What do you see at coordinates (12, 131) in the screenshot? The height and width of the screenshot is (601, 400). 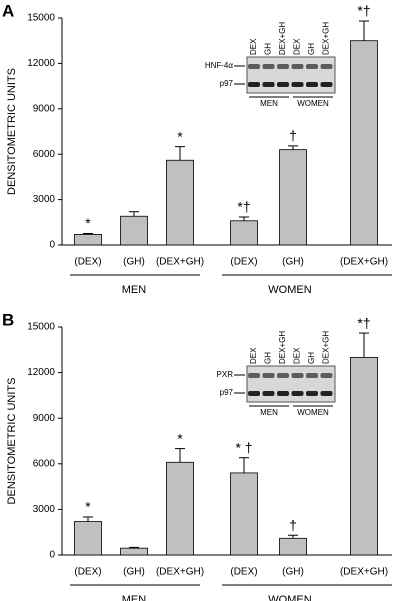 I see `y-axis-label: DENSITOMETRIC UNITS` at bounding box center [12, 131].